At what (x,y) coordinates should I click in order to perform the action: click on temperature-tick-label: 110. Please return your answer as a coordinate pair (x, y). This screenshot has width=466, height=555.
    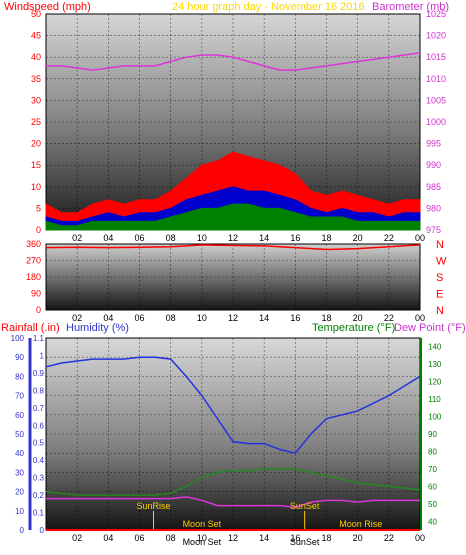
    Looking at the image, I should click on (434, 399).